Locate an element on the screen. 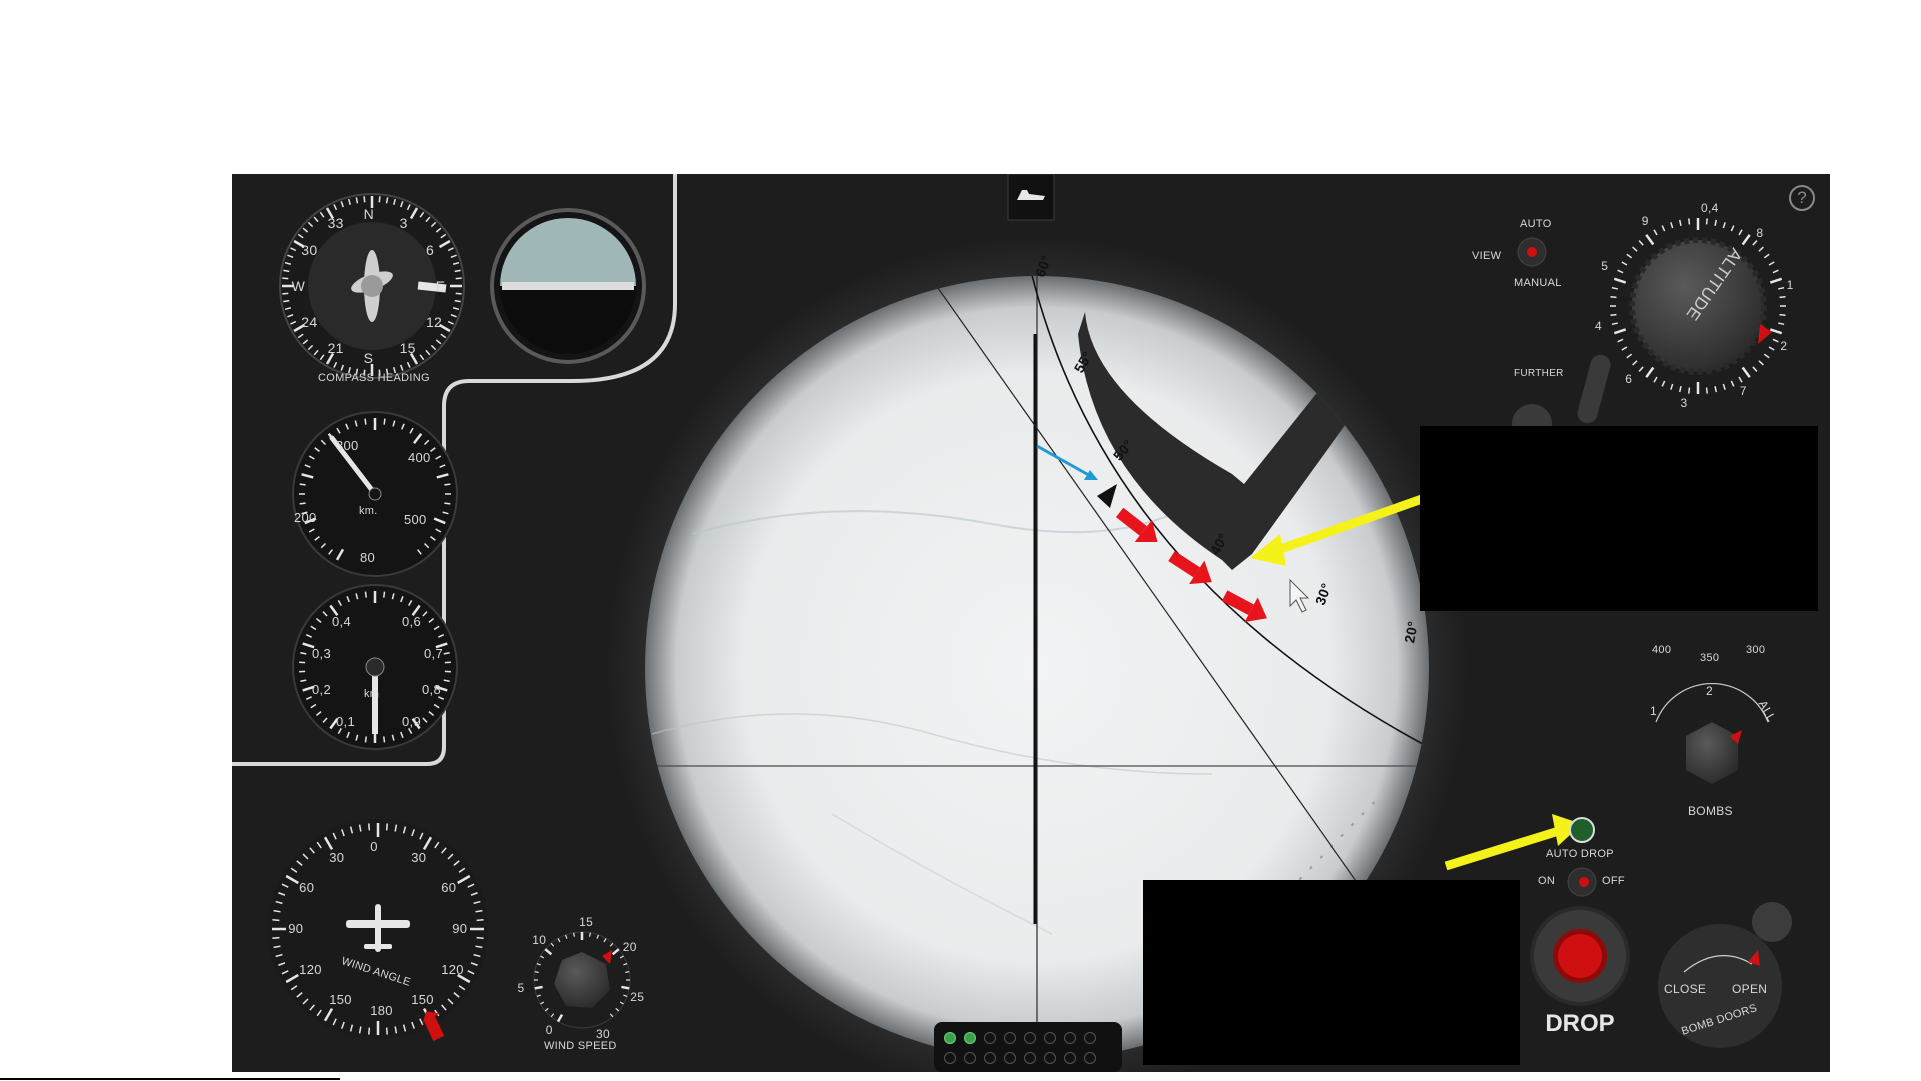 This screenshot has width=1921, height=1081. speed-mark-300: 300 is located at coordinates (1756, 650).